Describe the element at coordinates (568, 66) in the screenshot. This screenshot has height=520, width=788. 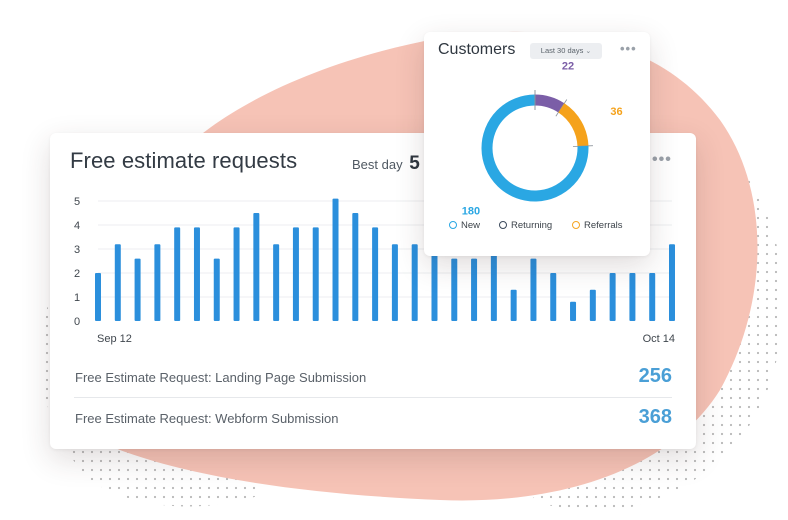
I see `donut-value-label: 22` at that location.